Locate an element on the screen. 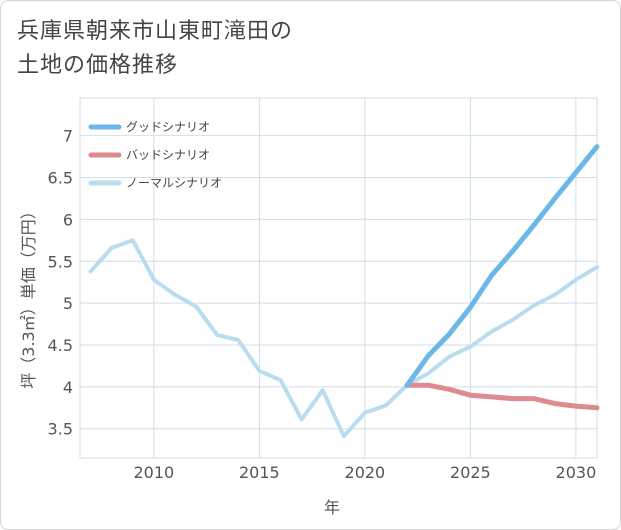 Image resolution: width=621 pixels, height=530 pixels. y-axis-title: 坪（3.3㎡）単価（万円） is located at coordinates (28, 295).